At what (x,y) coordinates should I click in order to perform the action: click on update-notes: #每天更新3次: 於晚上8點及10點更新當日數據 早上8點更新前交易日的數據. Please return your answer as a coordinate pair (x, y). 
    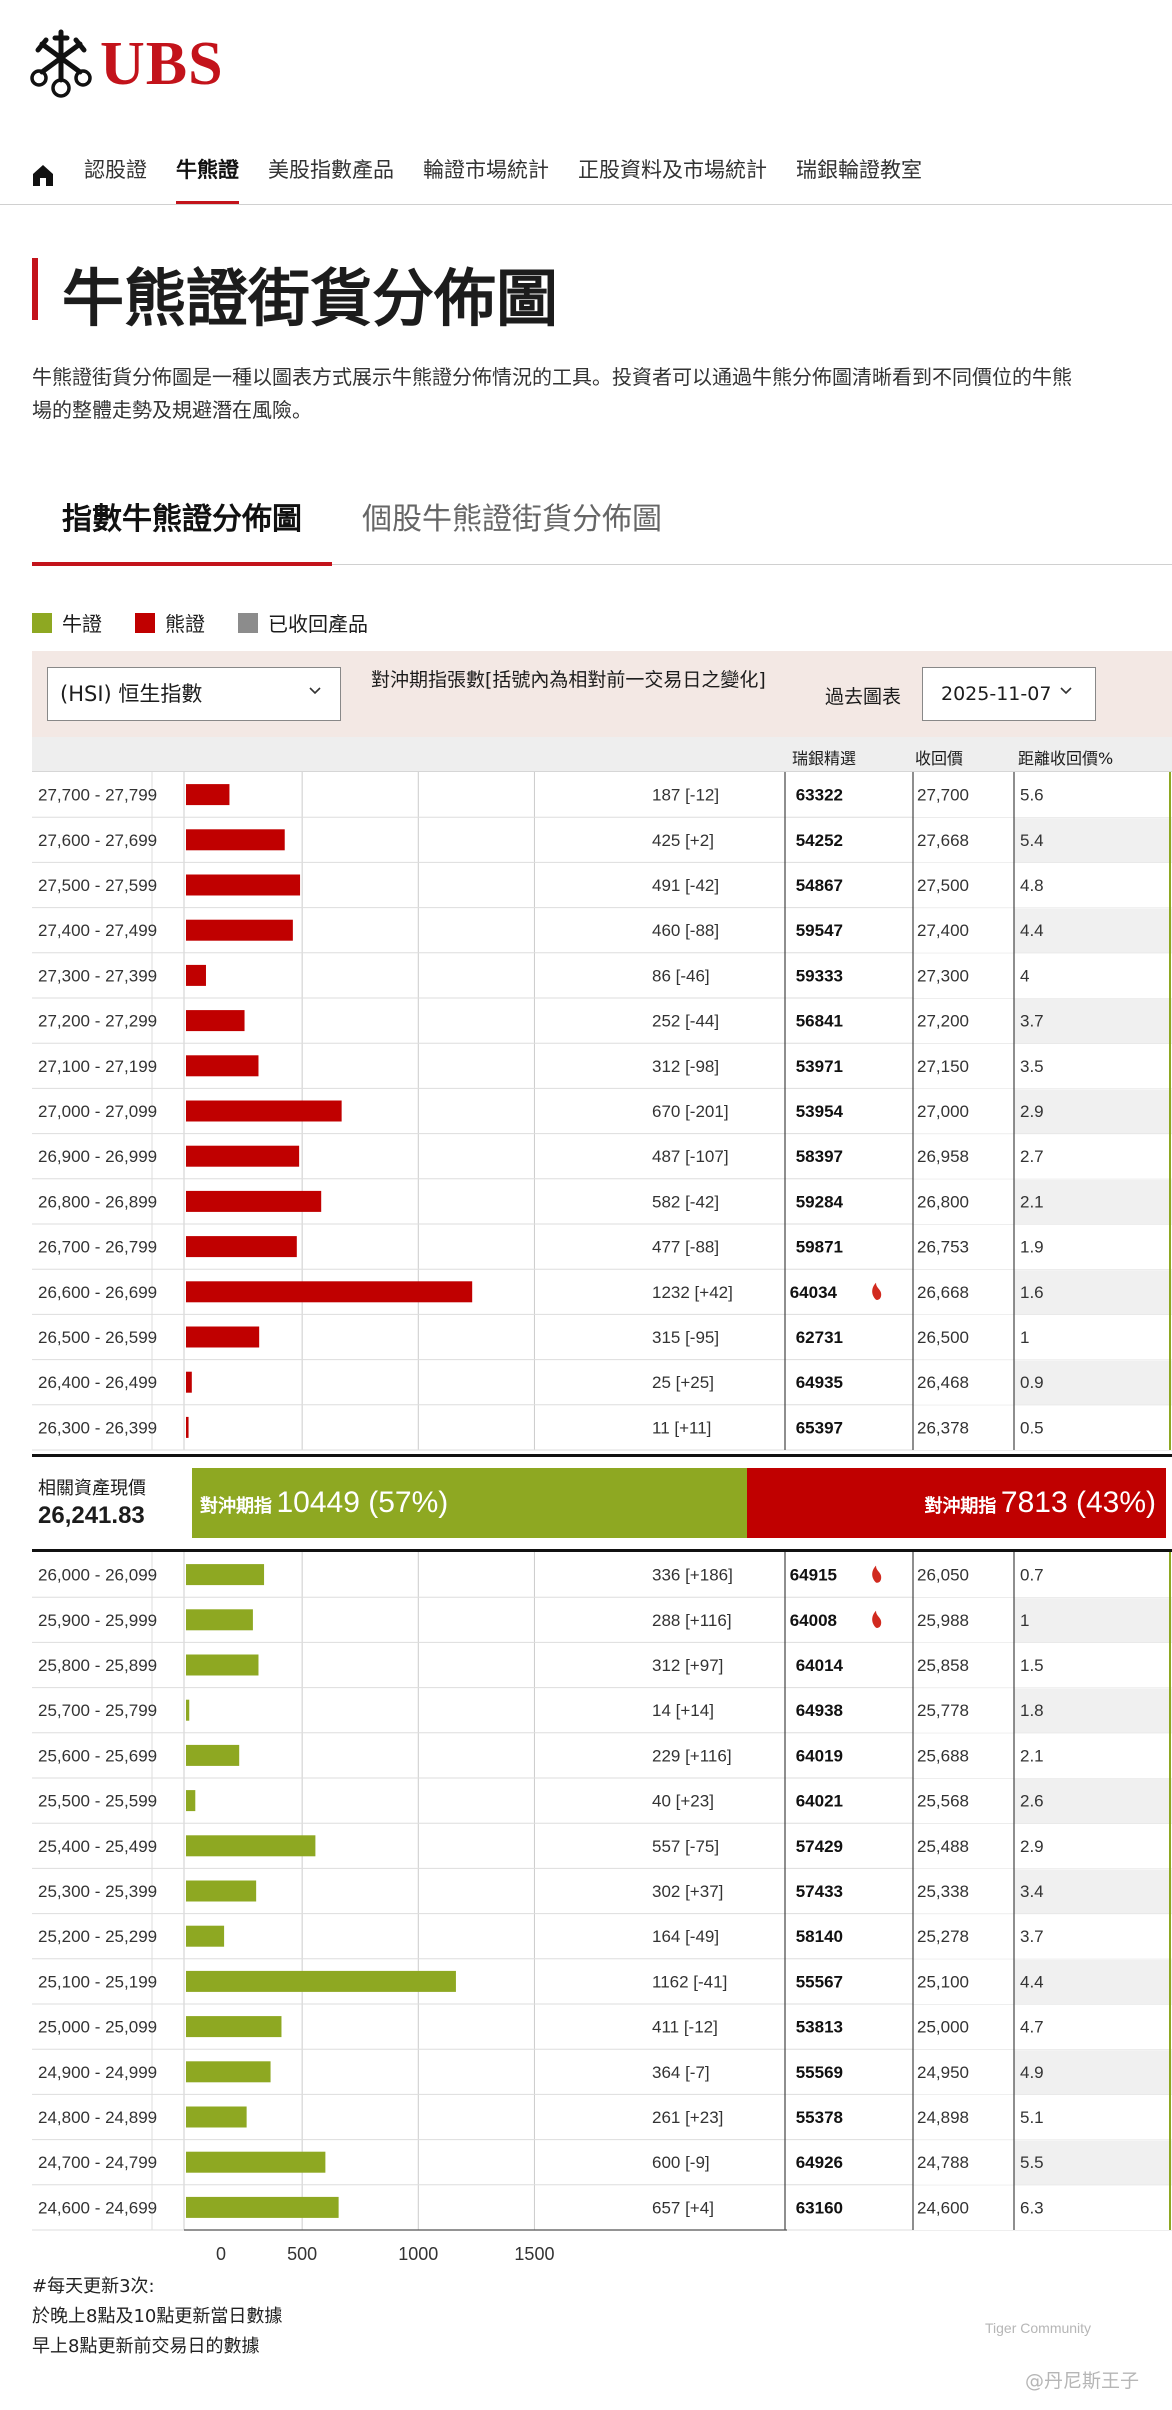
    Looking at the image, I should click on (157, 2317).